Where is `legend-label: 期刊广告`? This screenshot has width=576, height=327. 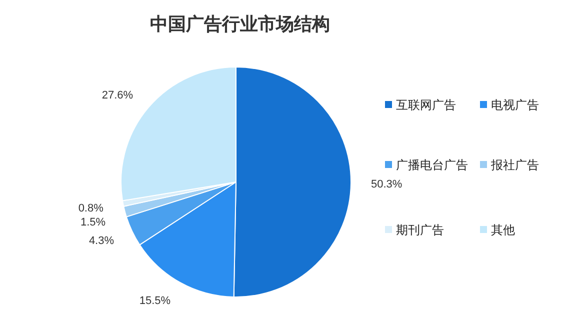
legend-label: 期刊广告 is located at coordinates (420, 230).